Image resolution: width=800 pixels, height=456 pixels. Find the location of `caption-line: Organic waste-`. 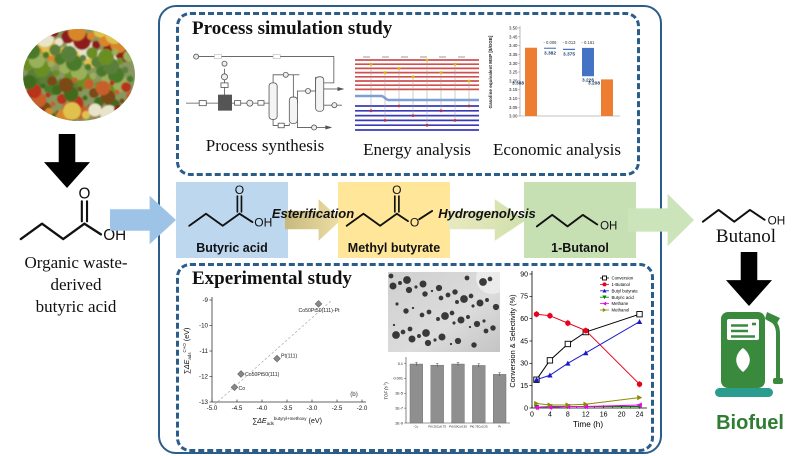

caption-line: Organic waste- is located at coordinates (76, 262).